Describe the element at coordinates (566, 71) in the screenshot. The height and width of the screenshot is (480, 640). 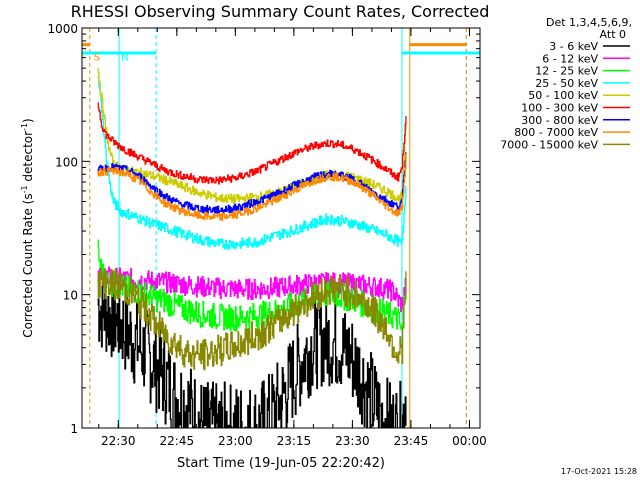
I see `legend-entry-label: 12 - 25 keV` at that location.